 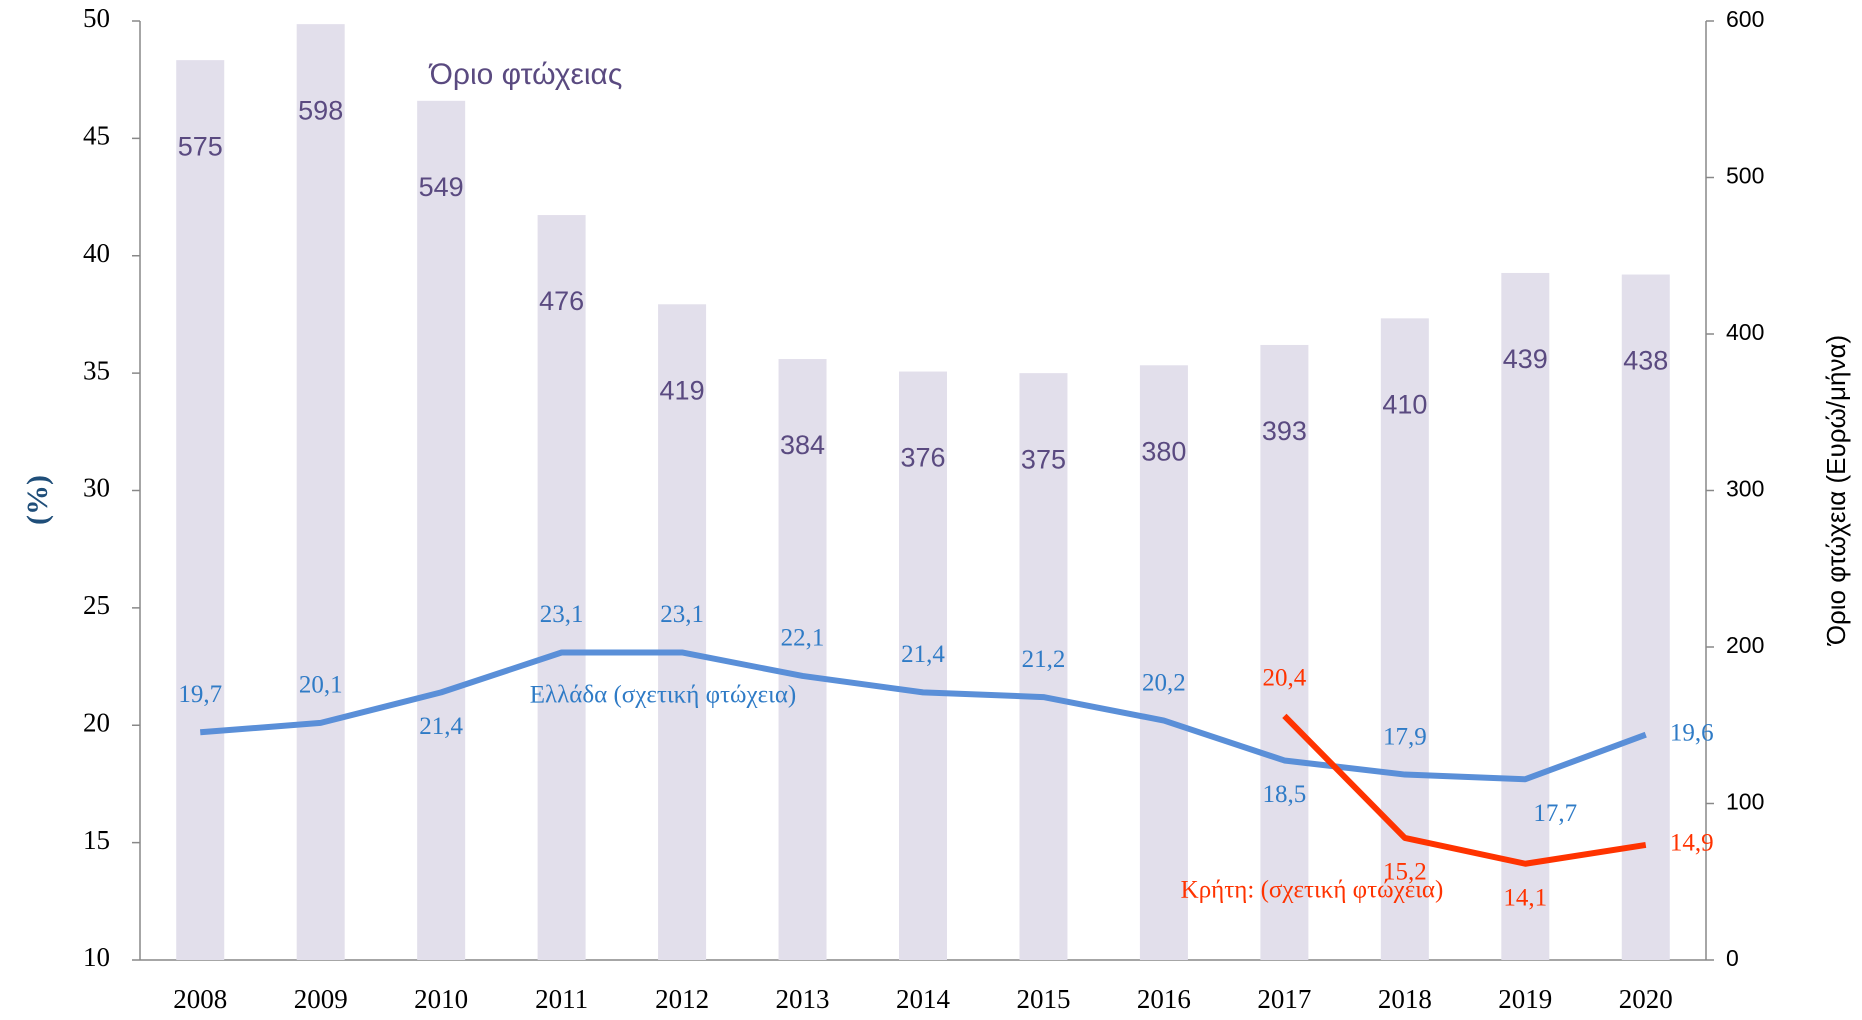 I want to click on bar-value-label: 376, so click(x=922, y=458).